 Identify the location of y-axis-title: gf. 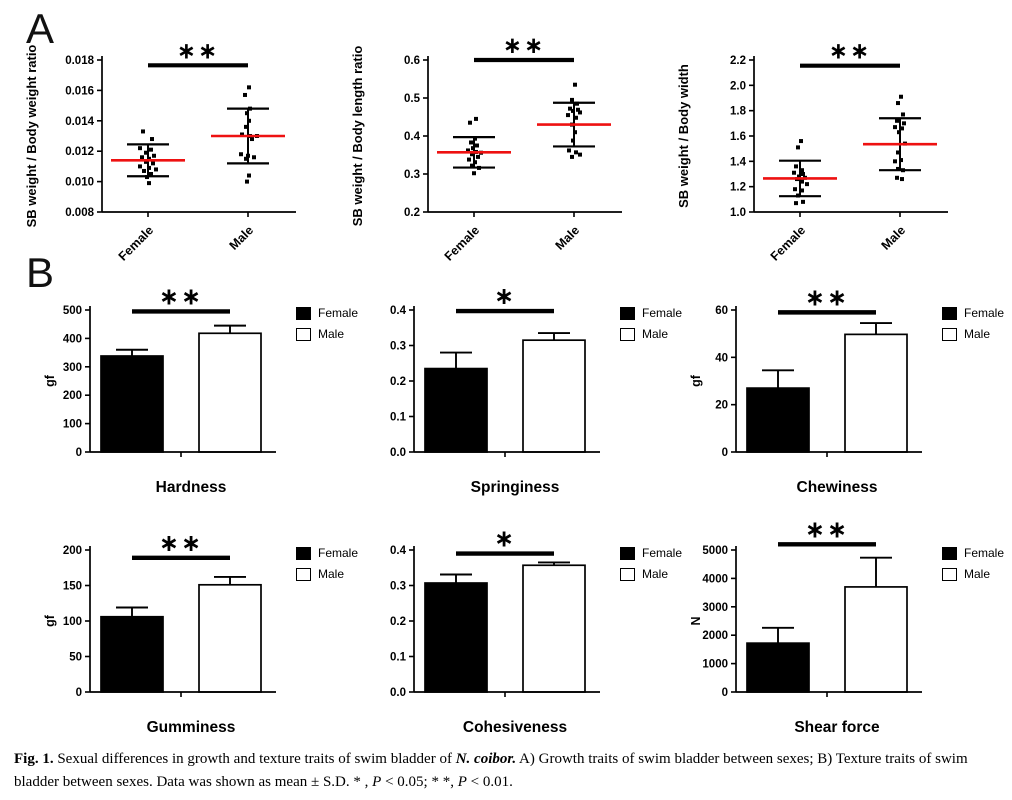
(696, 380).